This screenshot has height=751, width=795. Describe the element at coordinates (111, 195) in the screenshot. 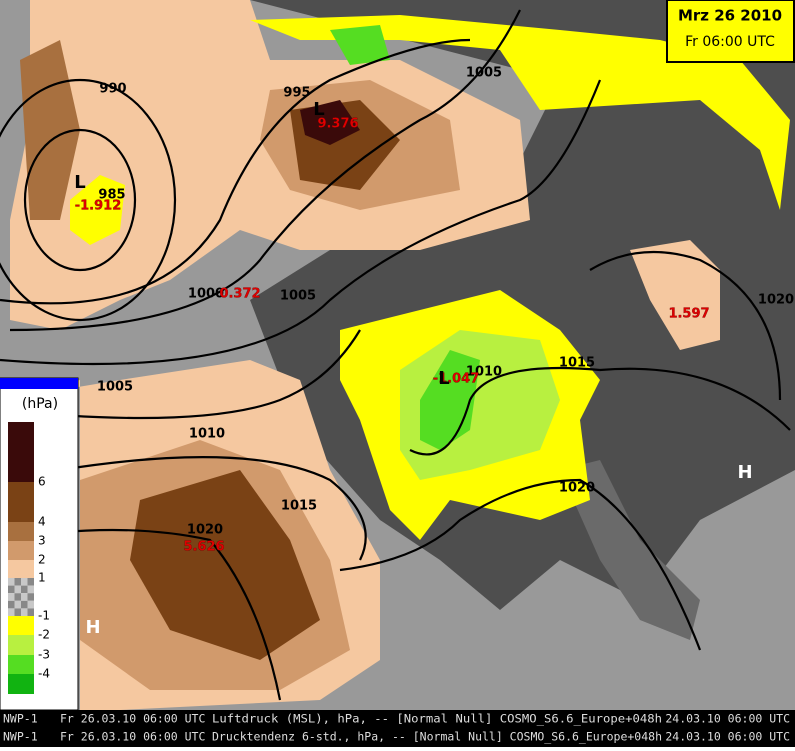

I see `isobar-label: 985` at that location.